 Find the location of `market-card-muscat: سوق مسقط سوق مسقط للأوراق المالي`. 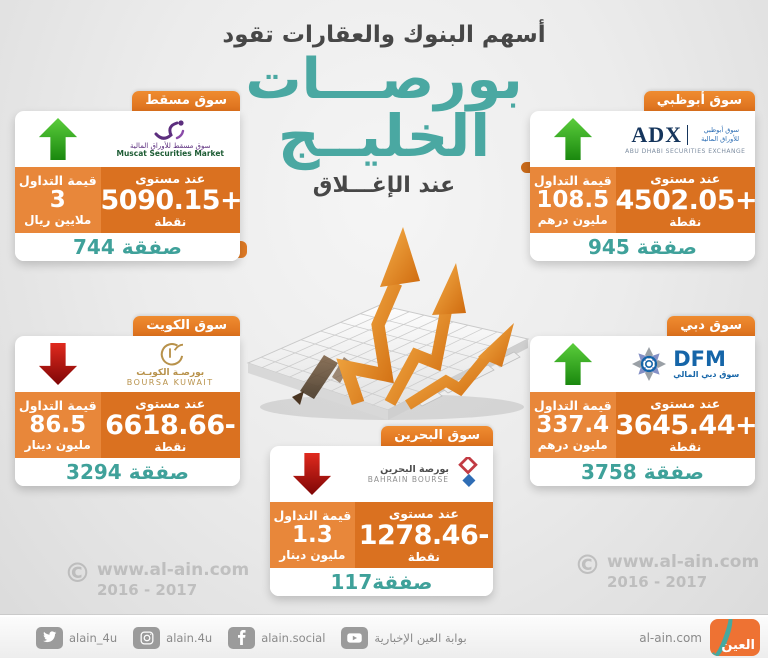

market-card-muscat: سوق مسقط سوق مسقط للأوراق المالي is located at coordinates (127, 176).